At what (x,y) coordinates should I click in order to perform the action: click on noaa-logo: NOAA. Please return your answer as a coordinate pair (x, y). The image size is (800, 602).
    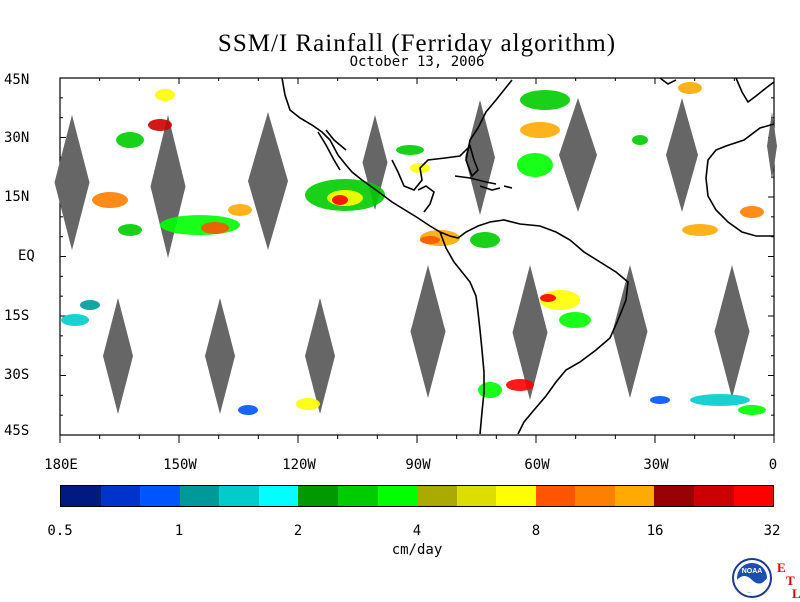
    Looking at the image, I should click on (752, 578).